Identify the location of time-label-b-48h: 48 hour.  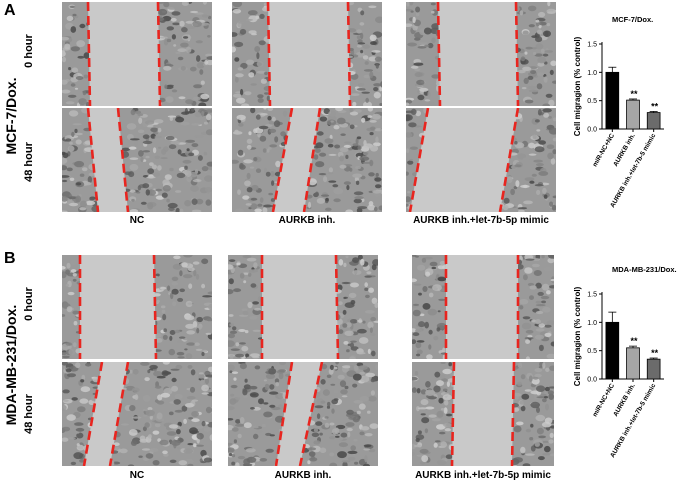
(29, 414).